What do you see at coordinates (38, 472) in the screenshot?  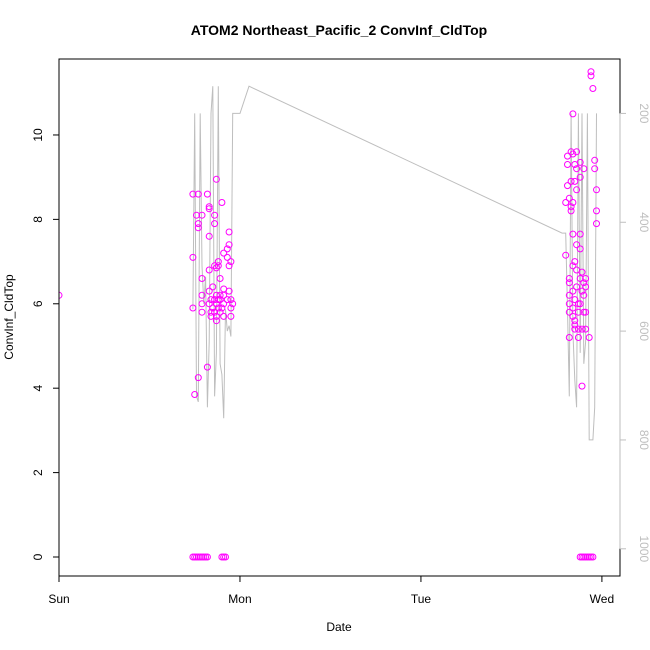 I see `y-tick-label: 2` at bounding box center [38, 472].